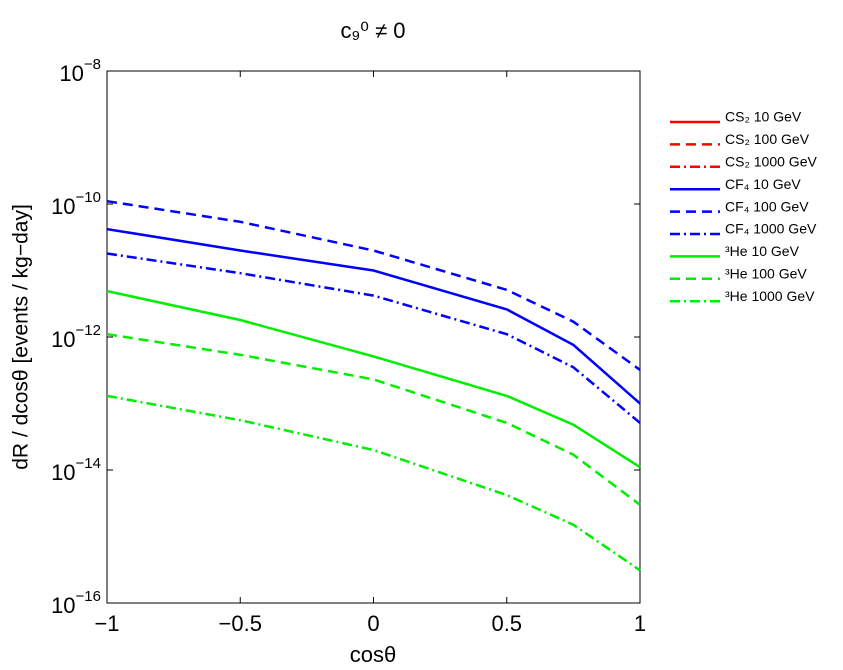 The width and height of the screenshot is (843, 670). I want to click on legend-label: CF₄ 100 GeV, so click(767, 206).